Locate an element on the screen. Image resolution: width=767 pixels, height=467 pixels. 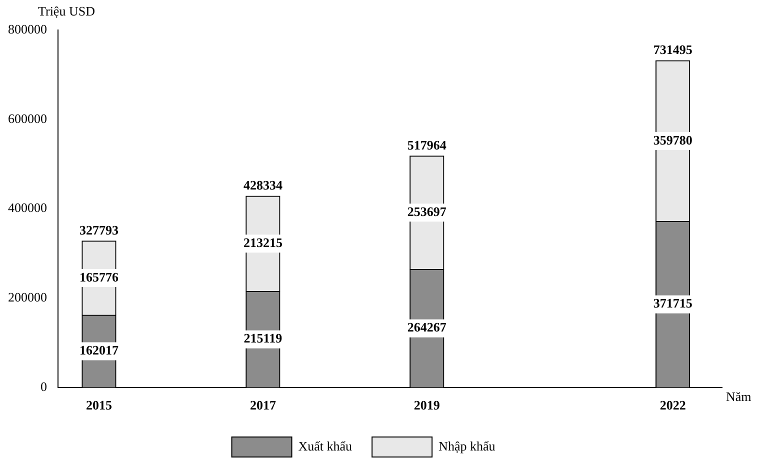
x-tick-label: 2022 is located at coordinates (673, 405).